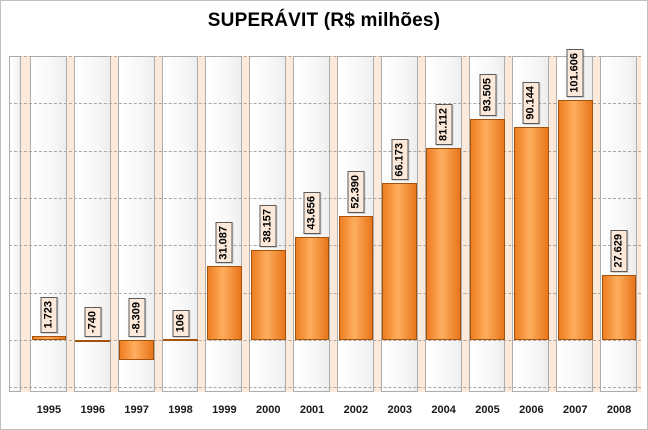 The height and width of the screenshot is (430, 648). What do you see at coordinates (356, 410) in the screenshot?
I see `x-axis-label: 2002` at bounding box center [356, 410].